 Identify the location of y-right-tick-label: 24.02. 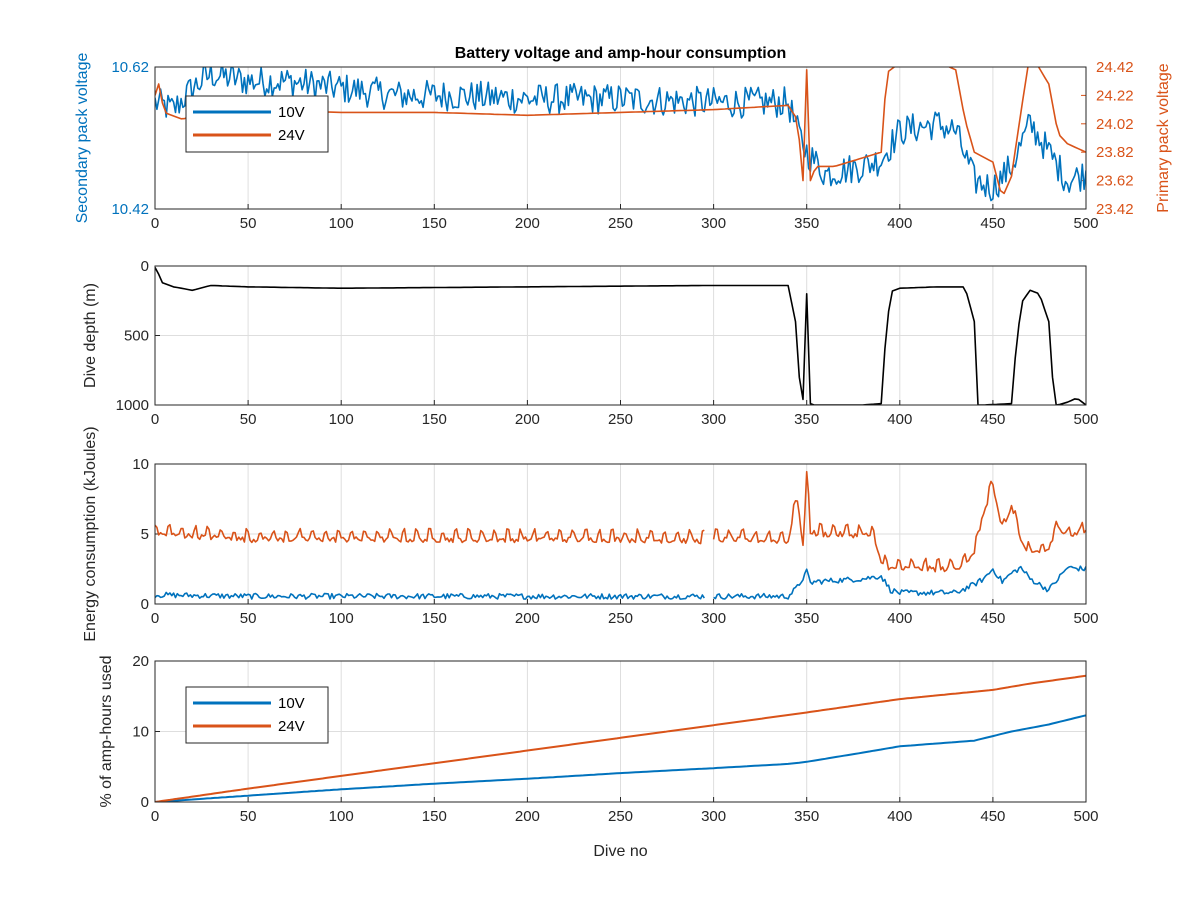
(1115, 124).